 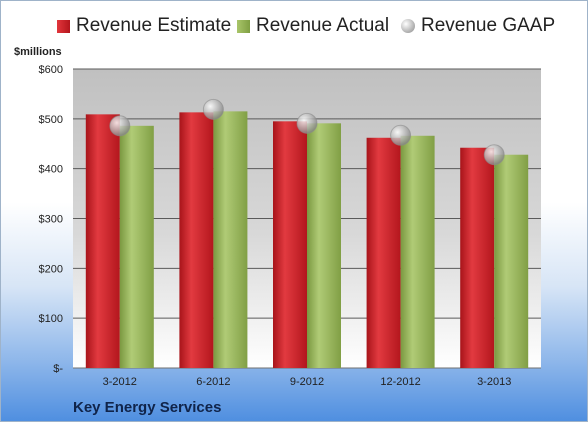 I want to click on x-tick-label: 3-2013, so click(x=494, y=382).